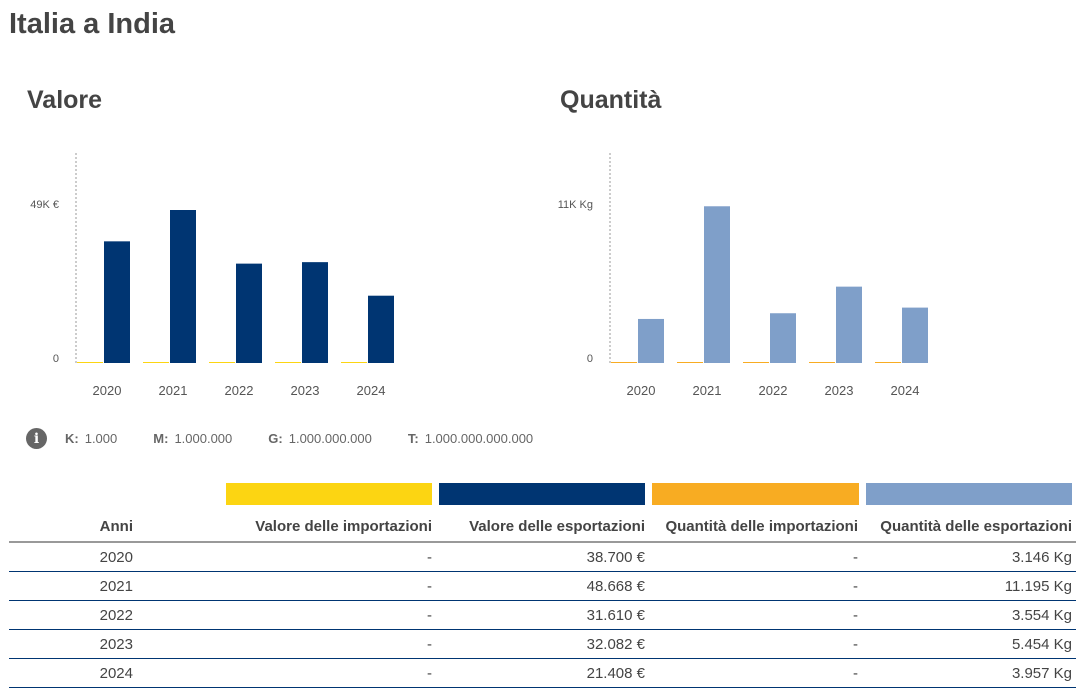  What do you see at coordinates (969, 527) in the screenshot?
I see `header-export-qty: Quantità delle esportazioni` at bounding box center [969, 527].